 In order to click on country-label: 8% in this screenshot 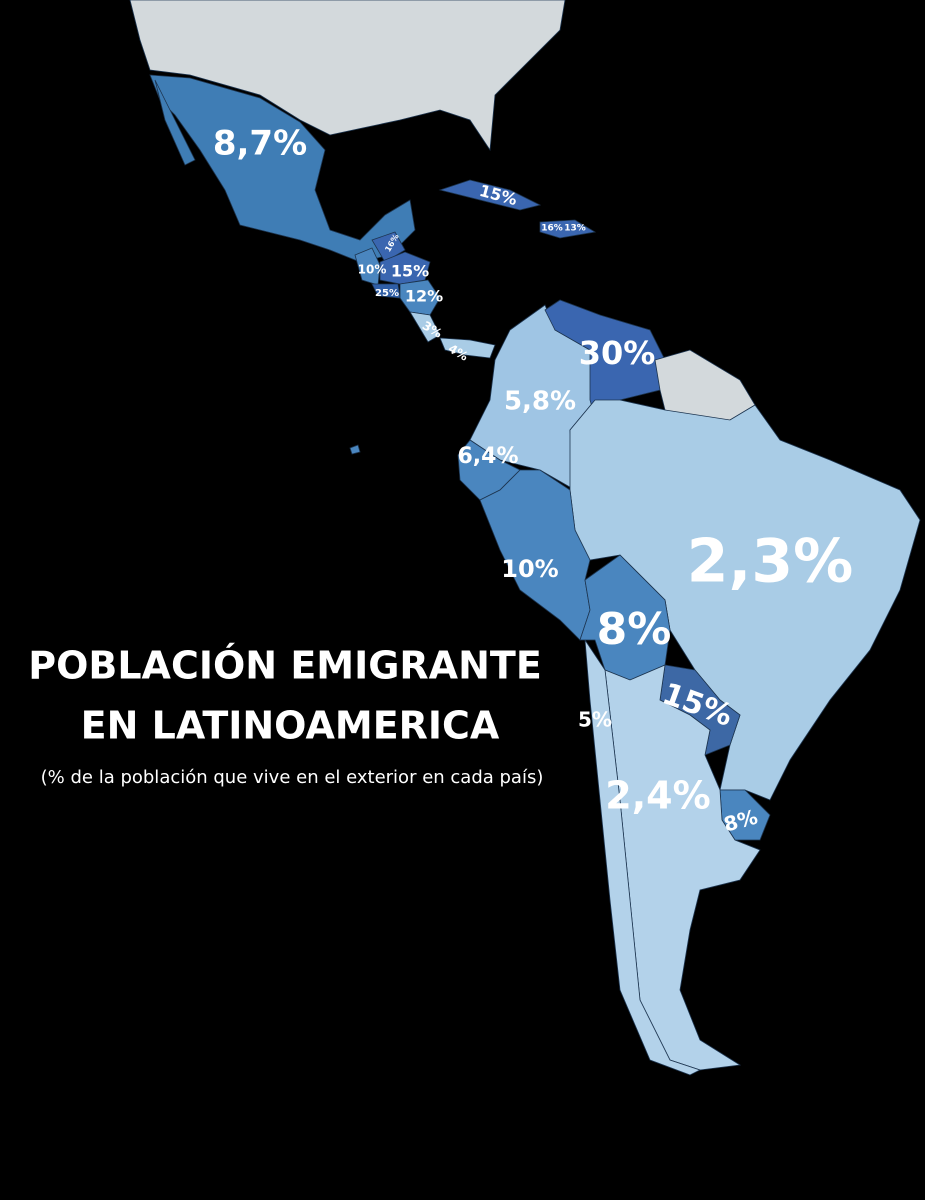, I will do `click(634, 629)`.